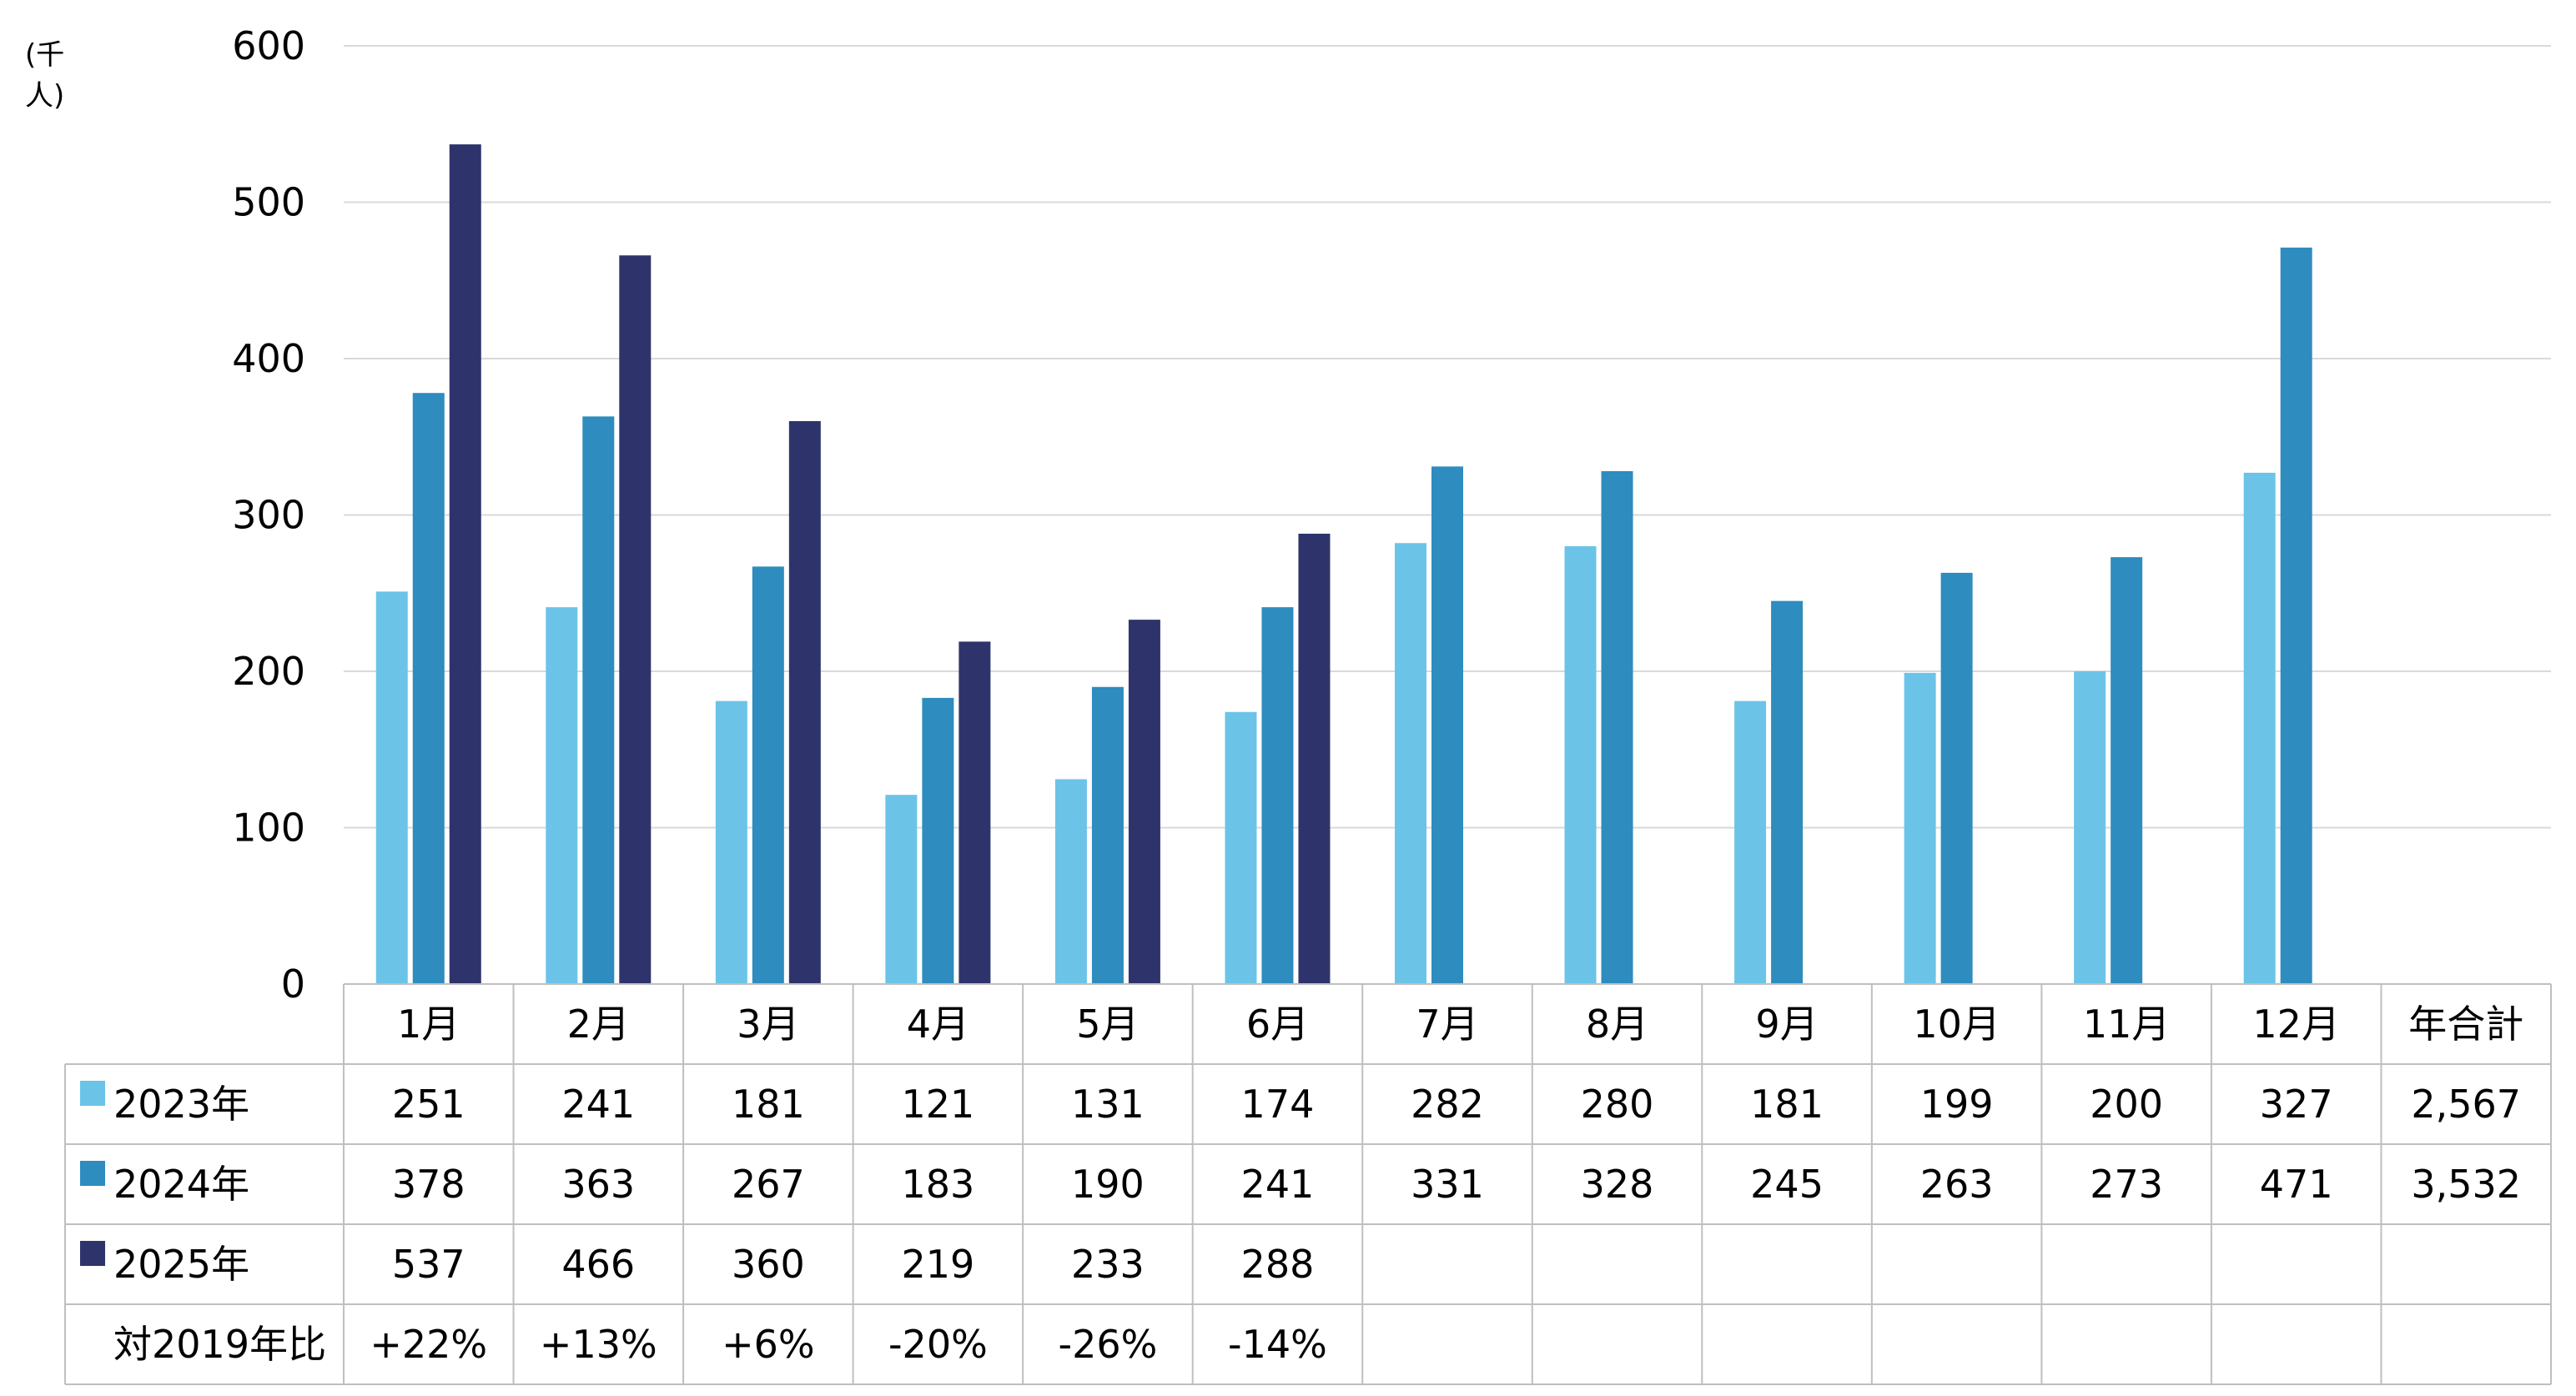 The height and width of the screenshot is (1396, 2576). I want to click on bar-2023年-8月, so click(1580, 765).